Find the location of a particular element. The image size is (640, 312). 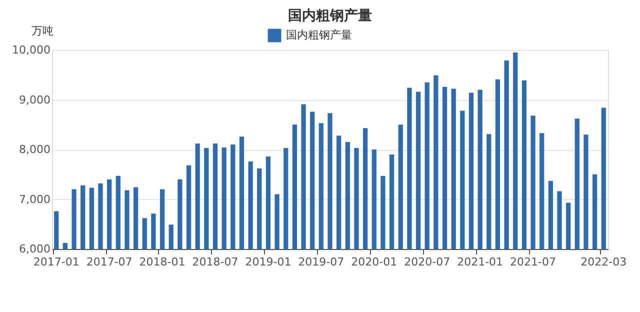

y-tick-label: 6,000 is located at coordinates (34, 249).